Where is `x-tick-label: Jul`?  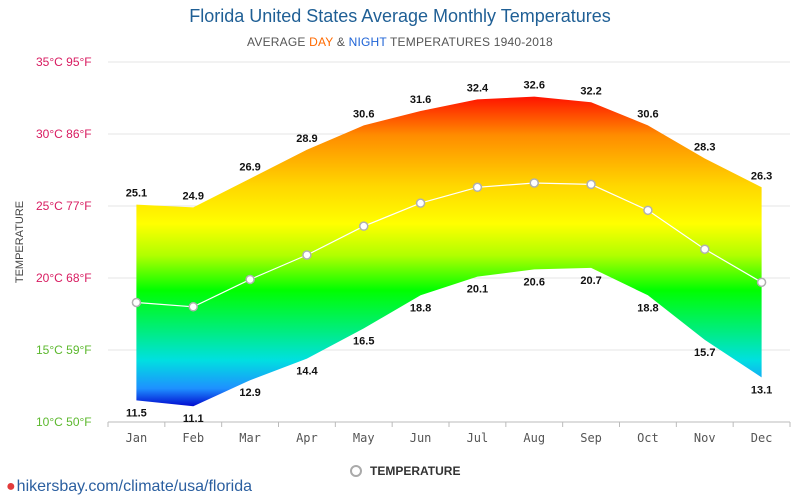
x-tick-label: Jul is located at coordinates (478, 438).